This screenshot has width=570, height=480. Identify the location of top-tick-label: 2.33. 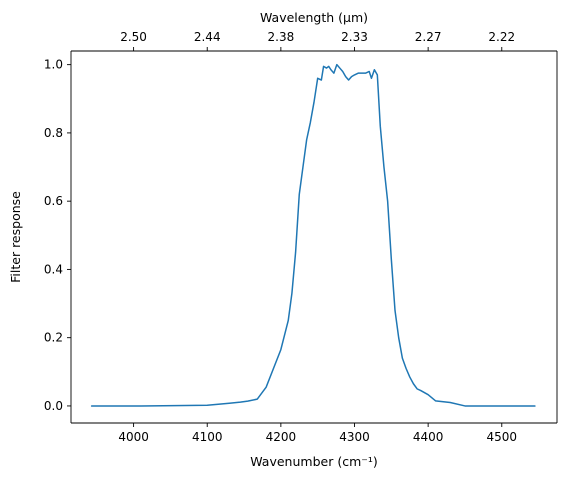
(354, 37).